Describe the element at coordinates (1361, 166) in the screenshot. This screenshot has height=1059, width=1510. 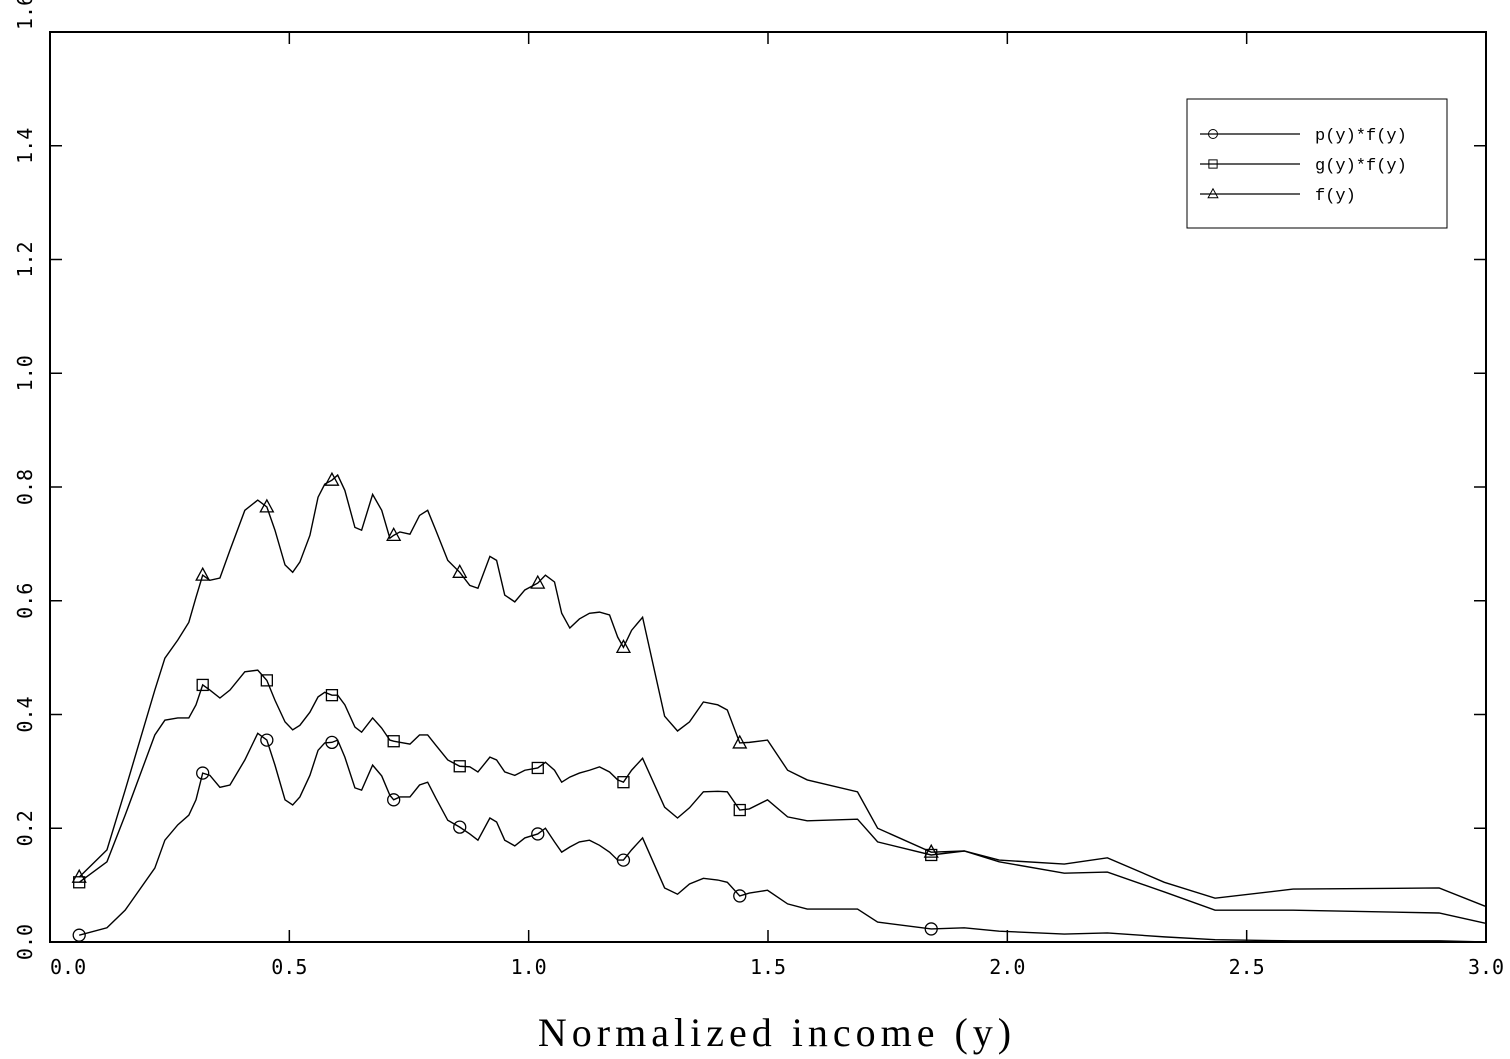
I see `legend-label: g(y)*f(y)` at that location.